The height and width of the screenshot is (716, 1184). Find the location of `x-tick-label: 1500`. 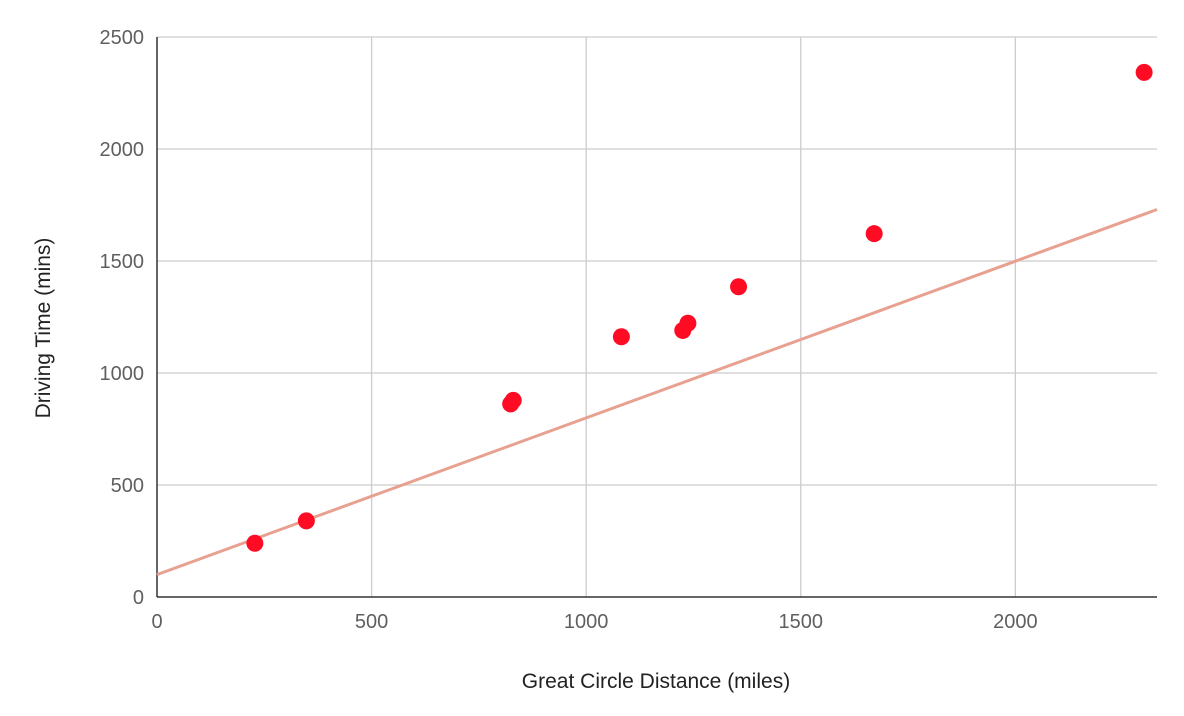

x-tick-label: 1500 is located at coordinates (801, 622).